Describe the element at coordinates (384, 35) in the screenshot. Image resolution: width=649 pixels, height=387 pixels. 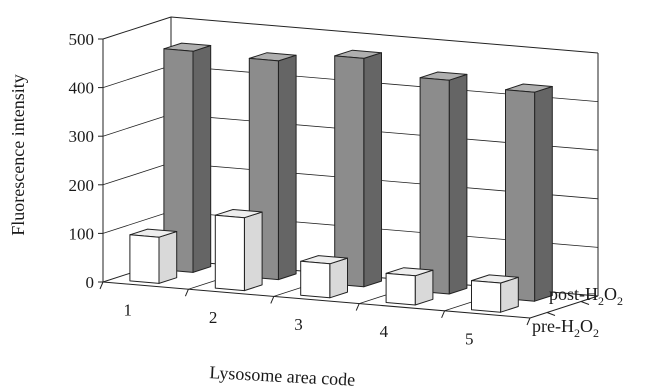
I see `back-wall-top-edge` at that location.